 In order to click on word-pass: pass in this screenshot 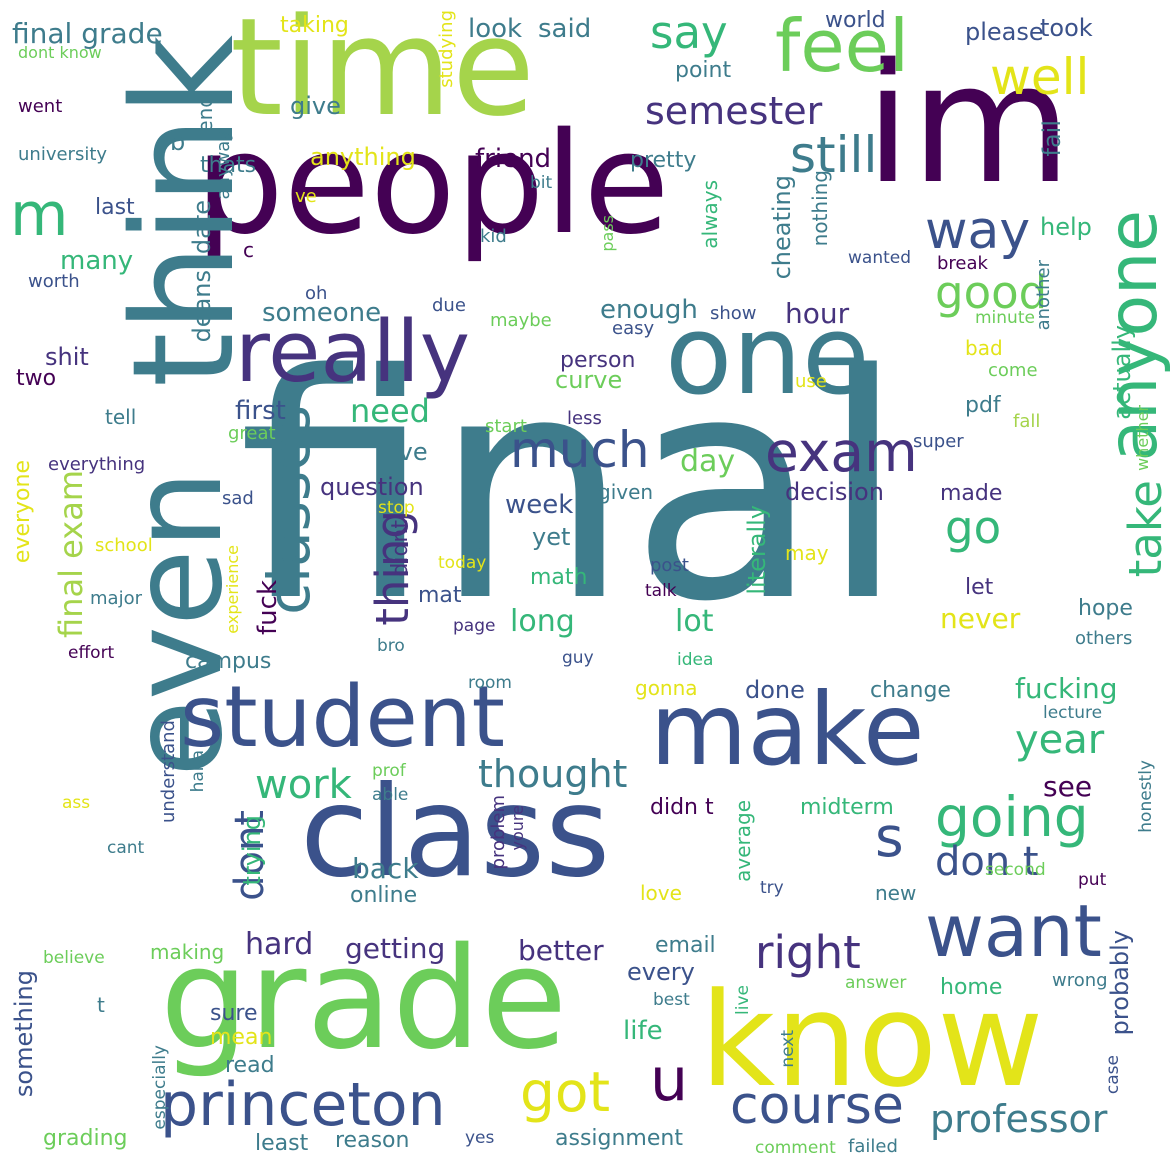, I will do `click(607, 233)`.